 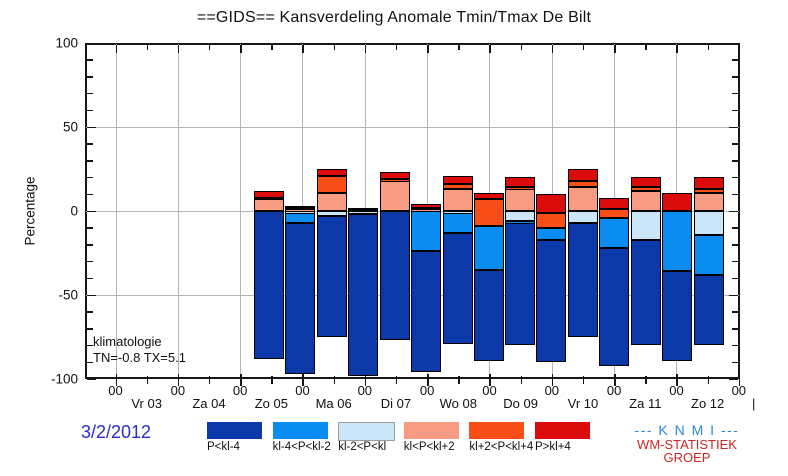 What do you see at coordinates (645, 403) in the screenshot?
I see `x-day-label: Za 11` at bounding box center [645, 403].